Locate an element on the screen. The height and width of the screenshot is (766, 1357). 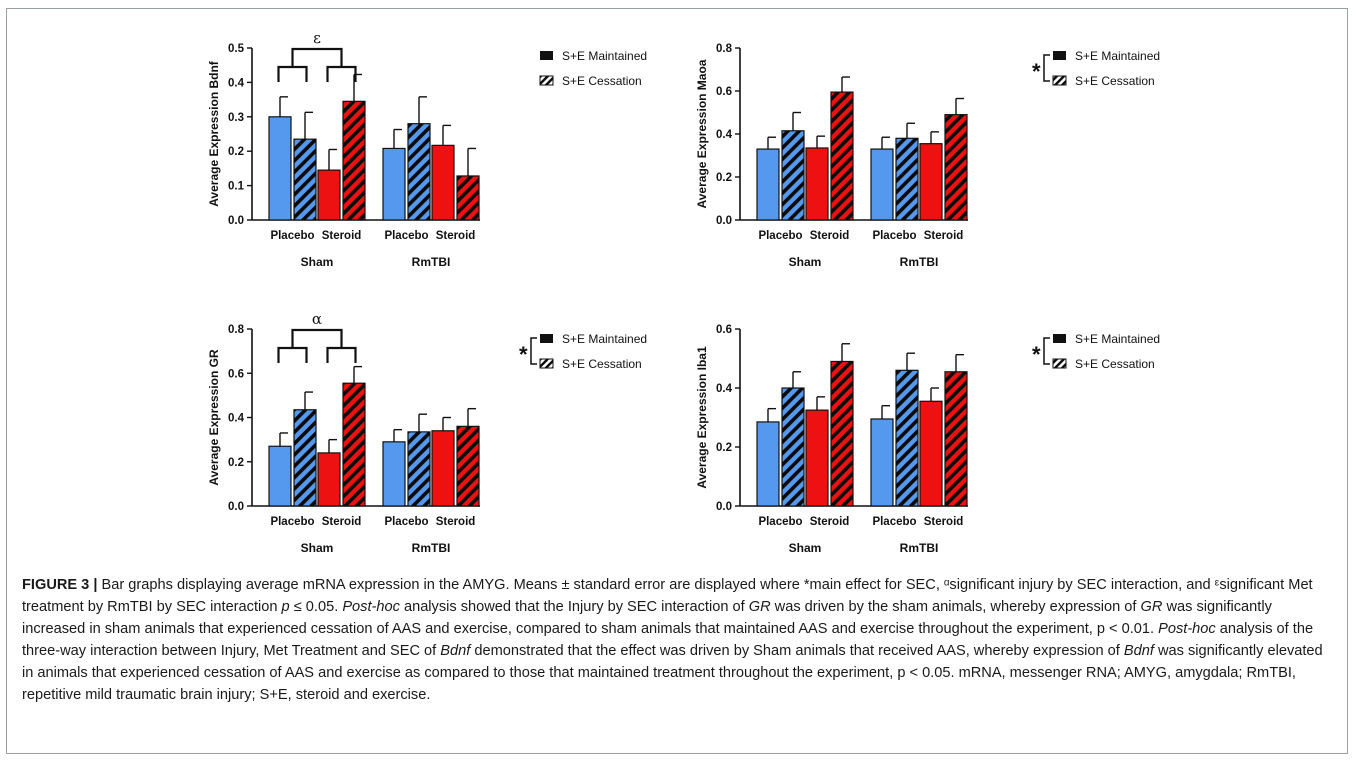
y-tick-label: 0.3 is located at coordinates (236, 118).